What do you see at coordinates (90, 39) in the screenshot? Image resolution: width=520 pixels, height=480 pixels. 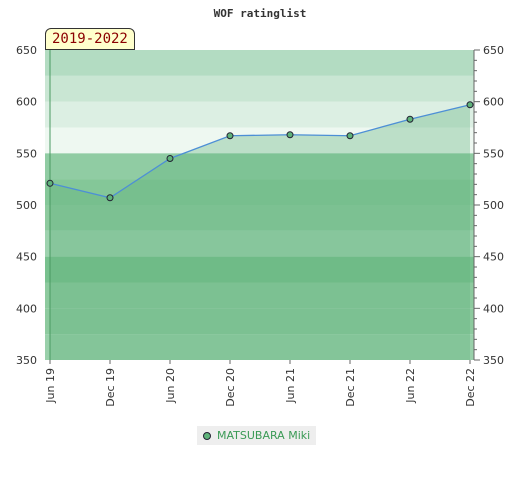 I see `period-badge: 2019-2022` at bounding box center [90, 39].